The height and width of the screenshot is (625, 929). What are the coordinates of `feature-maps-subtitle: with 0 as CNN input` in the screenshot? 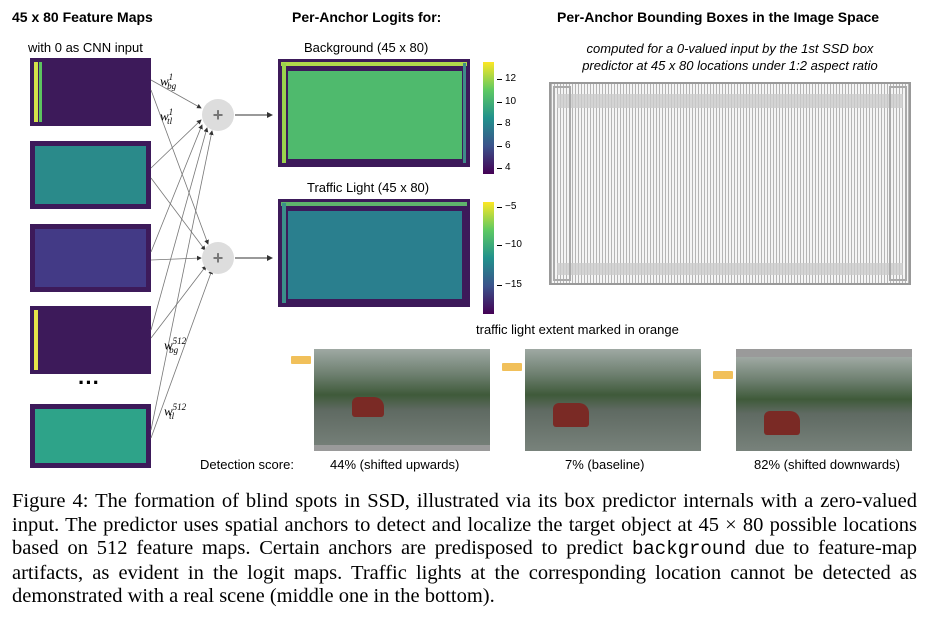 It's located at (85, 47).